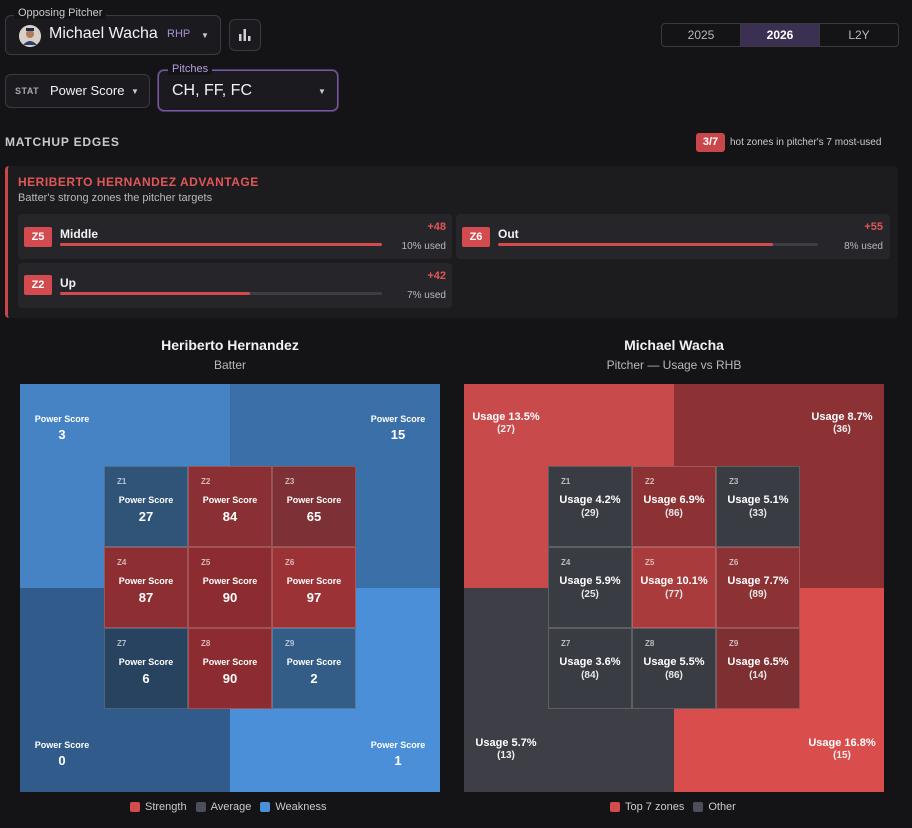 This screenshot has width=912, height=828. Describe the element at coordinates (650, 562) in the screenshot. I see `zone-label: Z5` at that location.